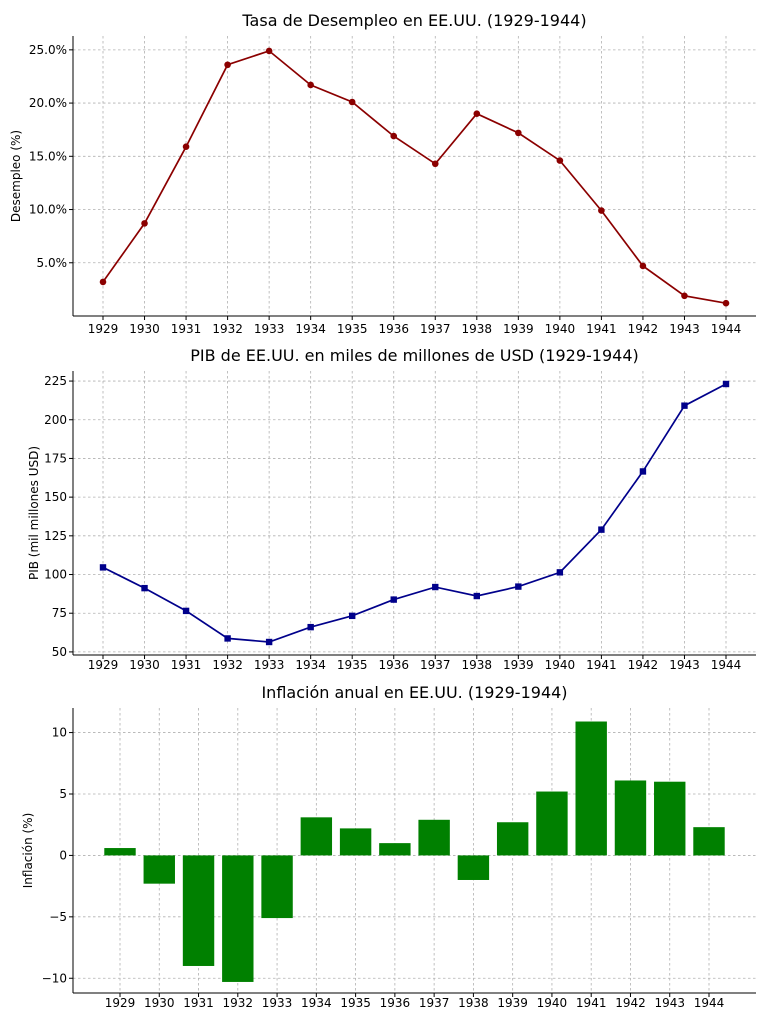  Describe the element at coordinates (16, 176) in the screenshot. I see `y-axis-label: Desempleo (%)` at that location.